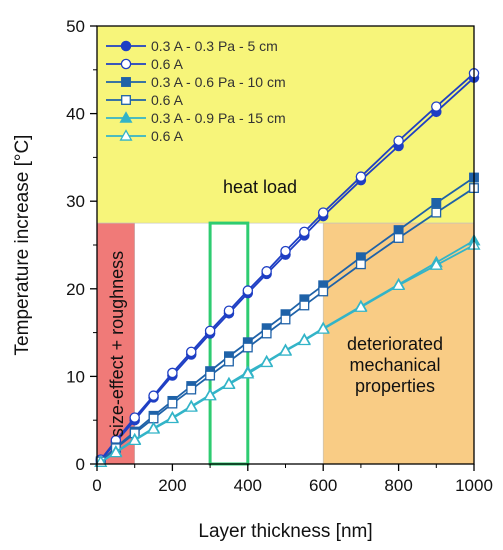 The image size is (503, 550). Describe the element at coordinates (260, 187) in the screenshot. I see `heat-load-label: heat load` at that location.